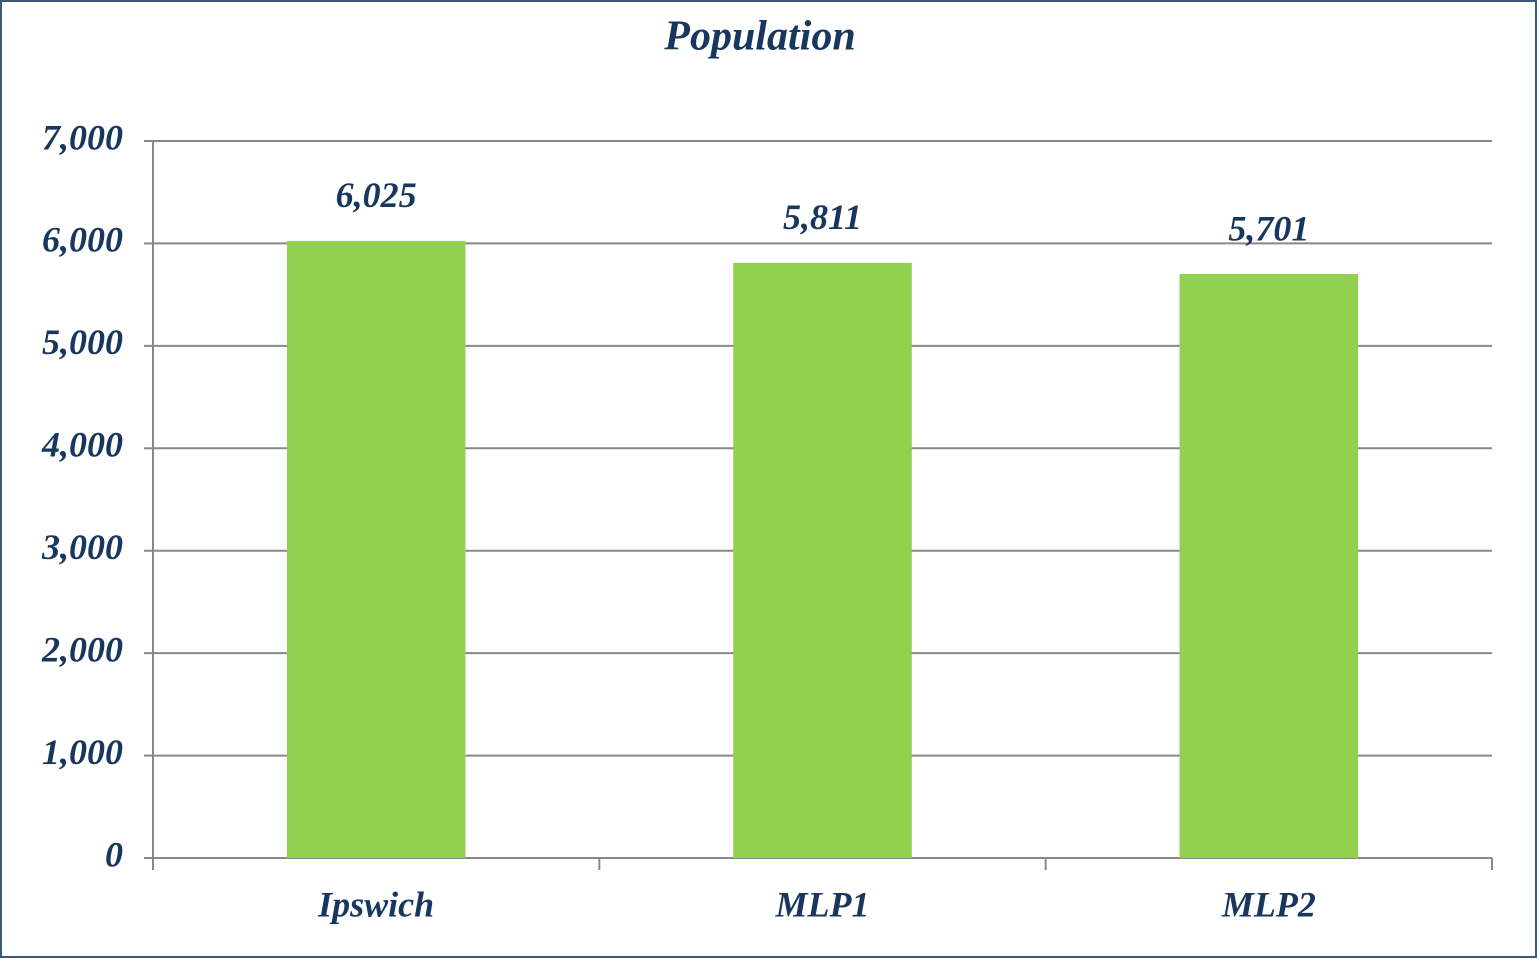 The width and height of the screenshot is (1537, 958). Describe the element at coordinates (114, 854) in the screenshot. I see `y-tick-label: 0` at that location.